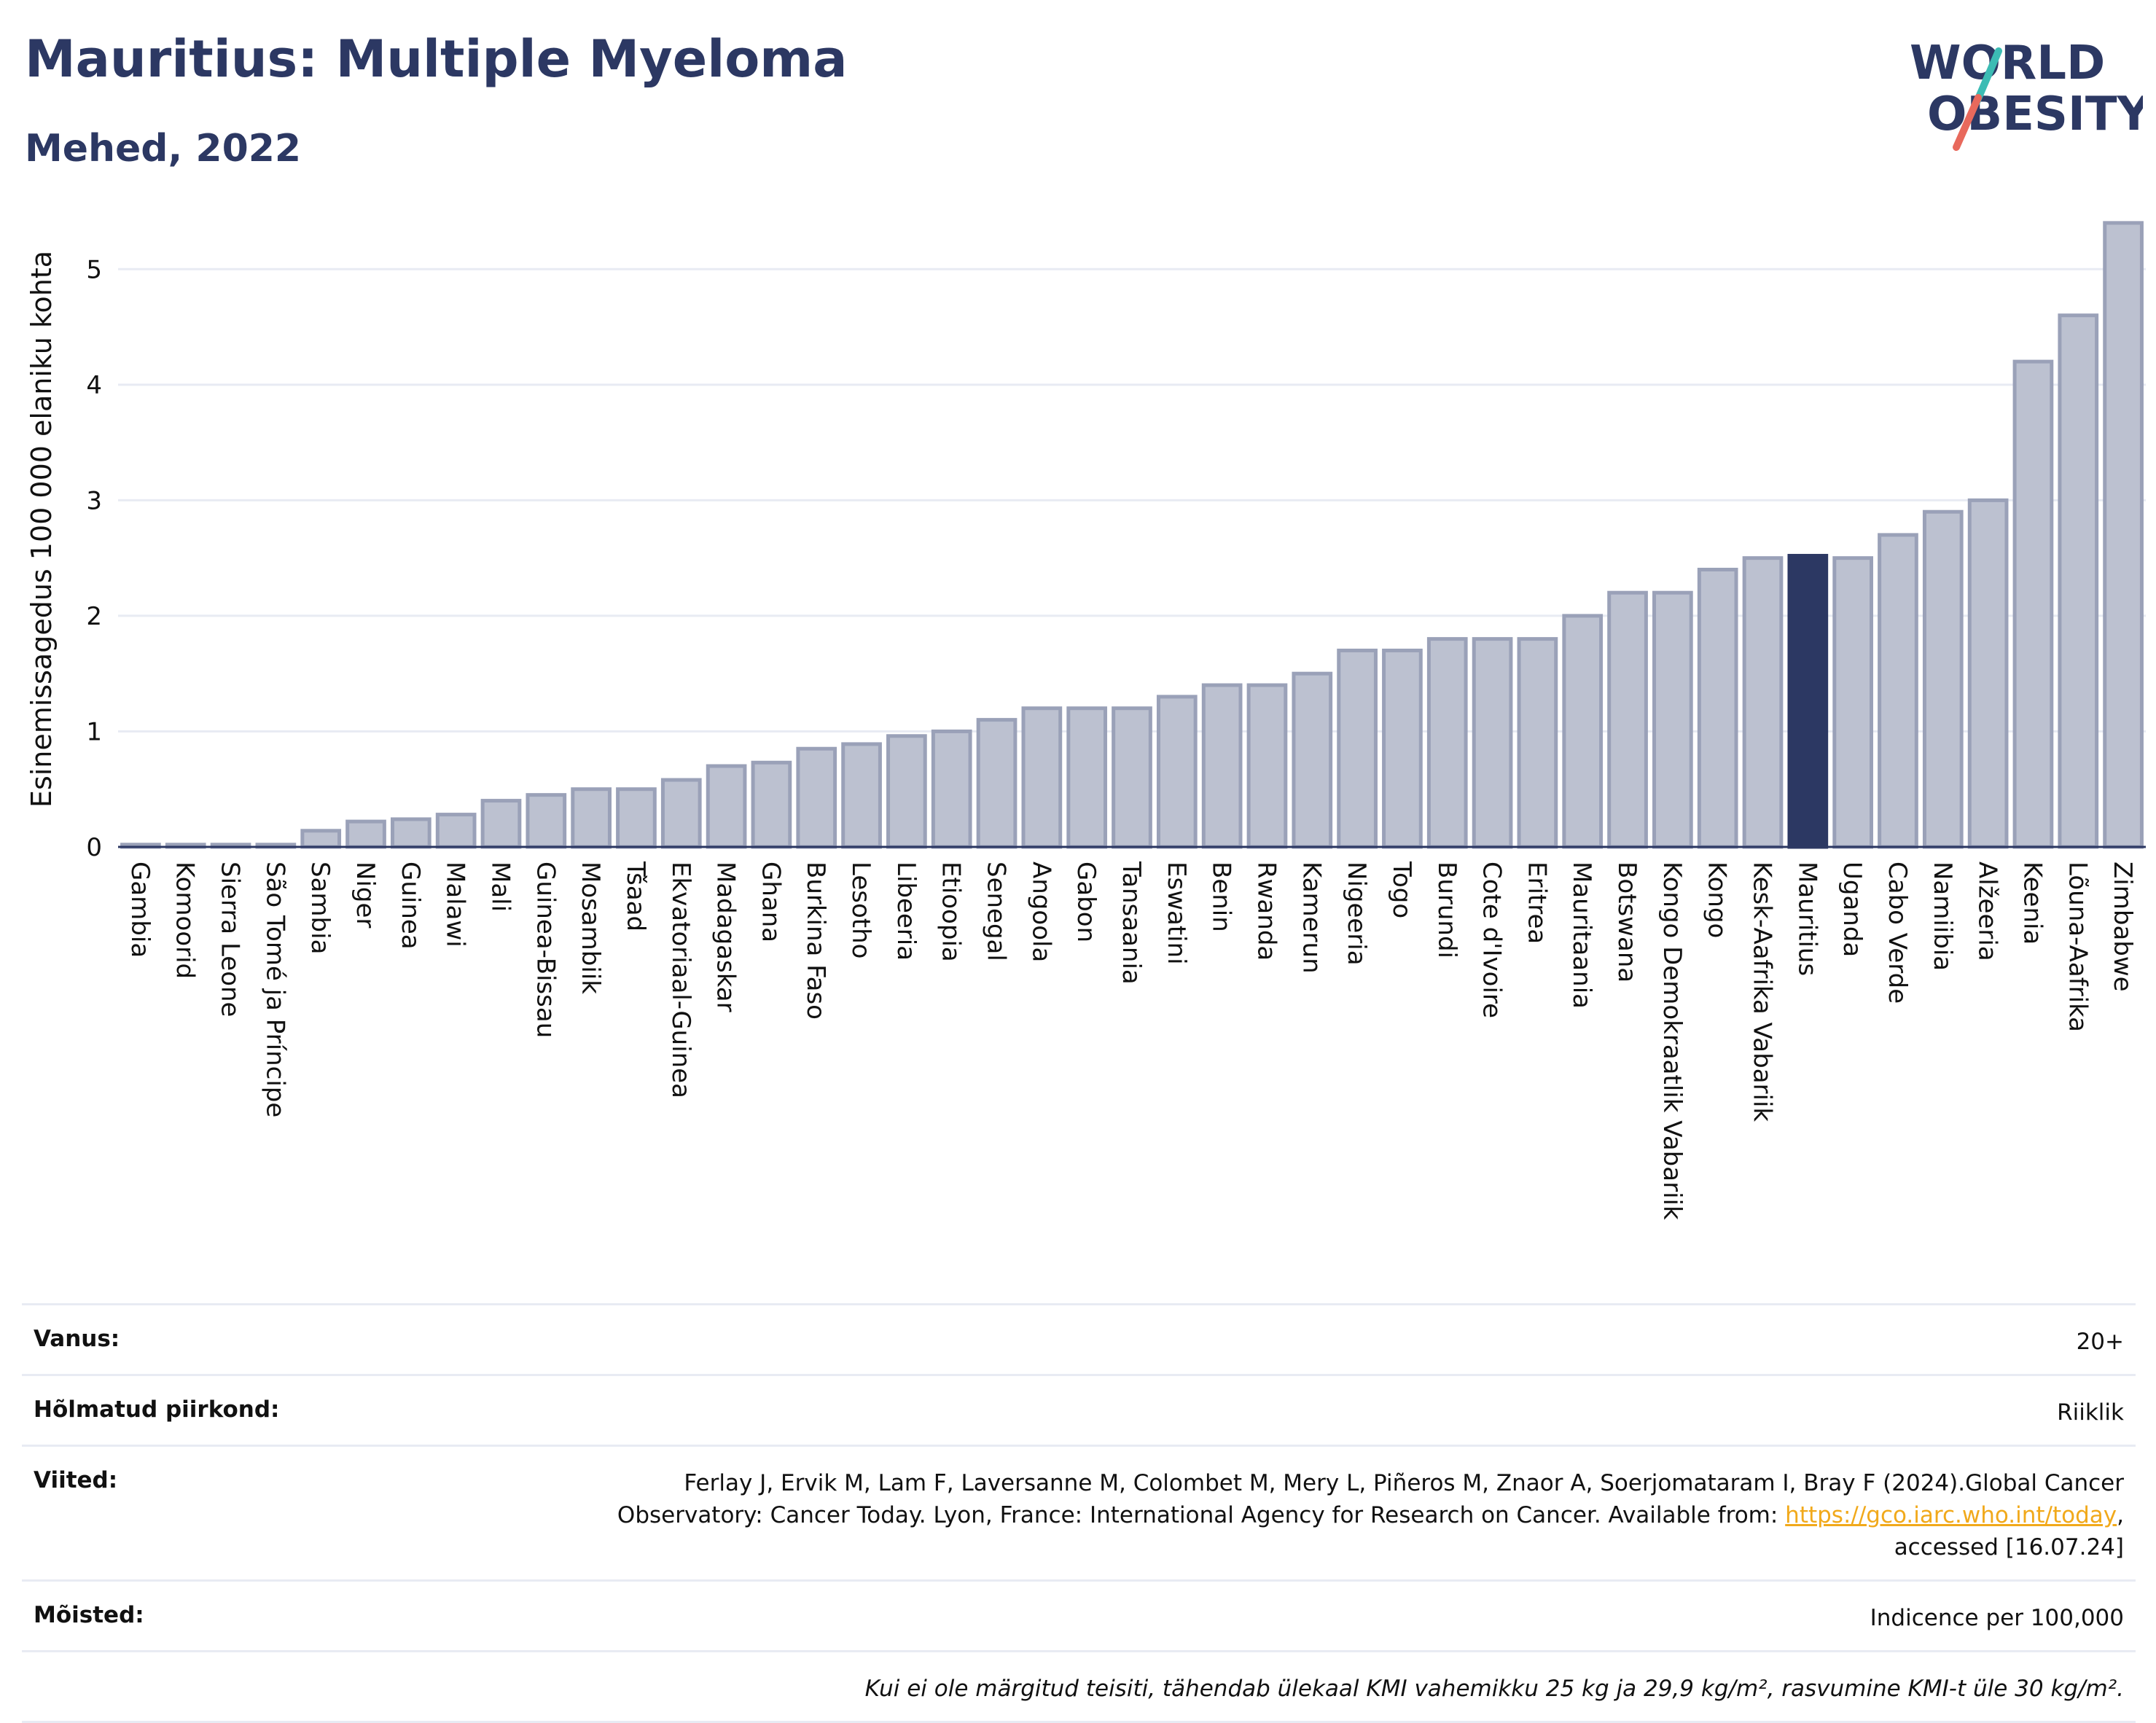  What do you see at coordinates (94, 269) in the screenshot?
I see `y-tick-label: 5` at bounding box center [94, 269].